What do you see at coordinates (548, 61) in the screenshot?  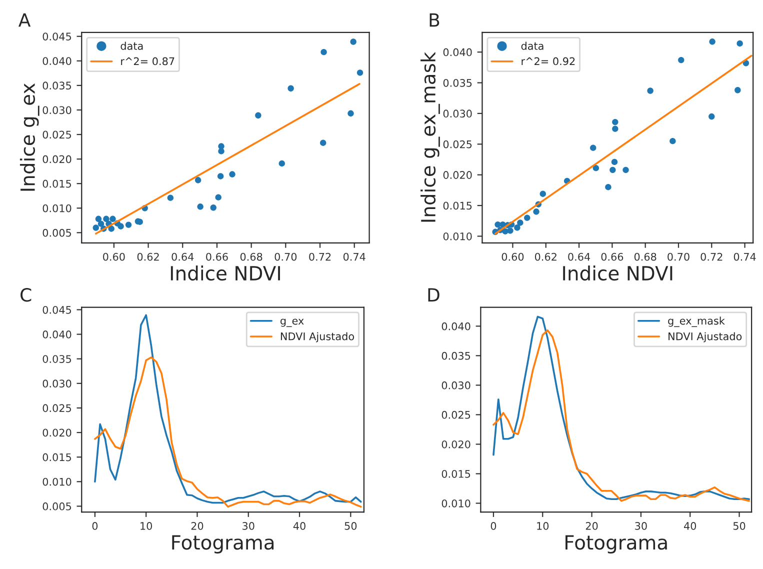 I see `legend-label: r^2= 0.92` at bounding box center [548, 61].